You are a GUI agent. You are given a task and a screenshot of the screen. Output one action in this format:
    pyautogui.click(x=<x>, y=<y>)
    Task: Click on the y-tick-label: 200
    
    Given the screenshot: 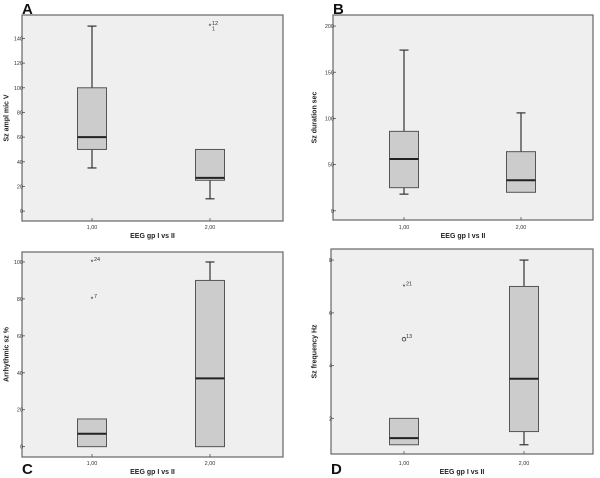 What is the action you would take?
    pyautogui.click(x=329, y=27)
    